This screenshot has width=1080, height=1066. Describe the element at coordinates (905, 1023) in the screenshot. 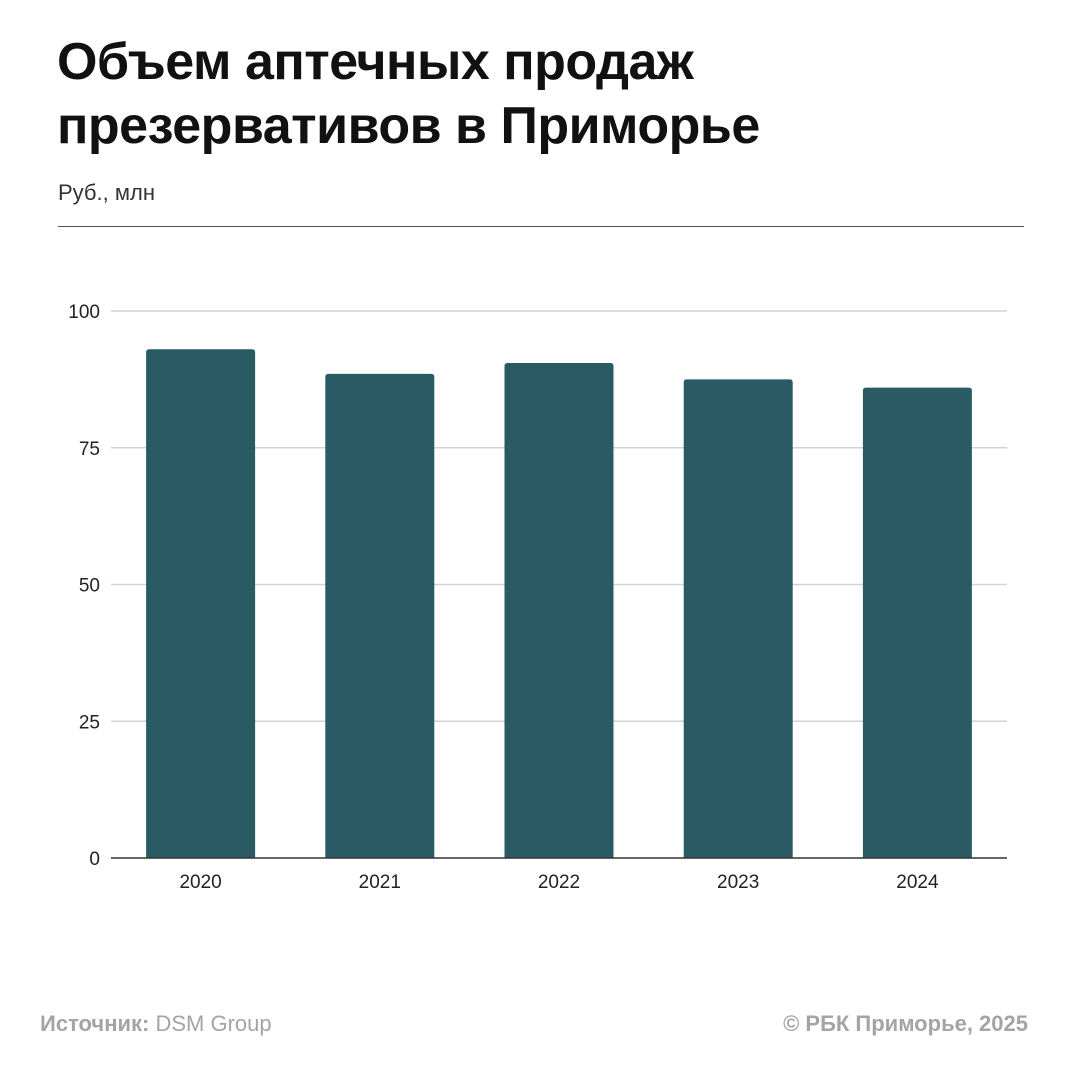

I see `copyright: © РБК Приморье, 2025` at that location.